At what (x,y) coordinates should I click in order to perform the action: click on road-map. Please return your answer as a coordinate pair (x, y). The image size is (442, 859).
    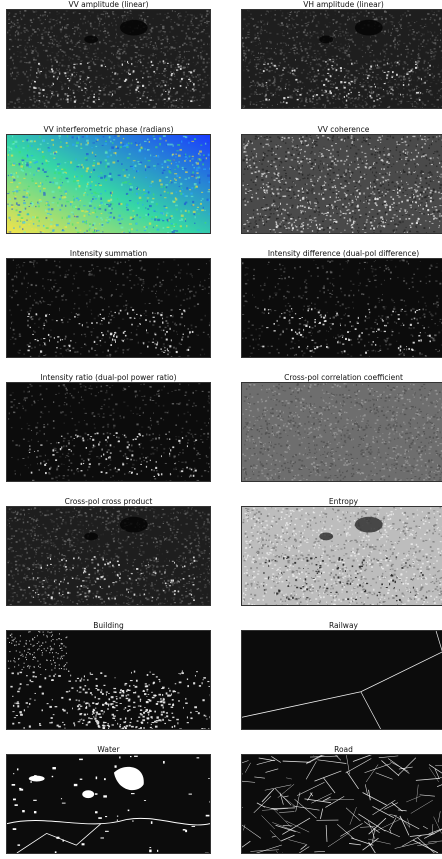
    Looking at the image, I should click on (342, 804).